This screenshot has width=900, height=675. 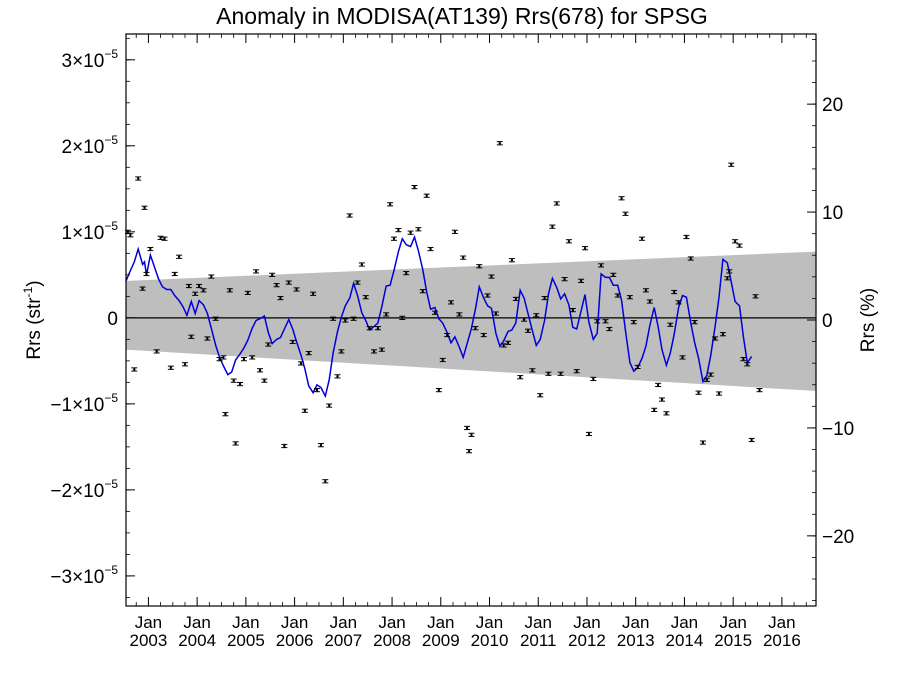 What do you see at coordinates (782, 640) in the screenshot?
I see `x-tick-year-label: 2016` at bounding box center [782, 640].